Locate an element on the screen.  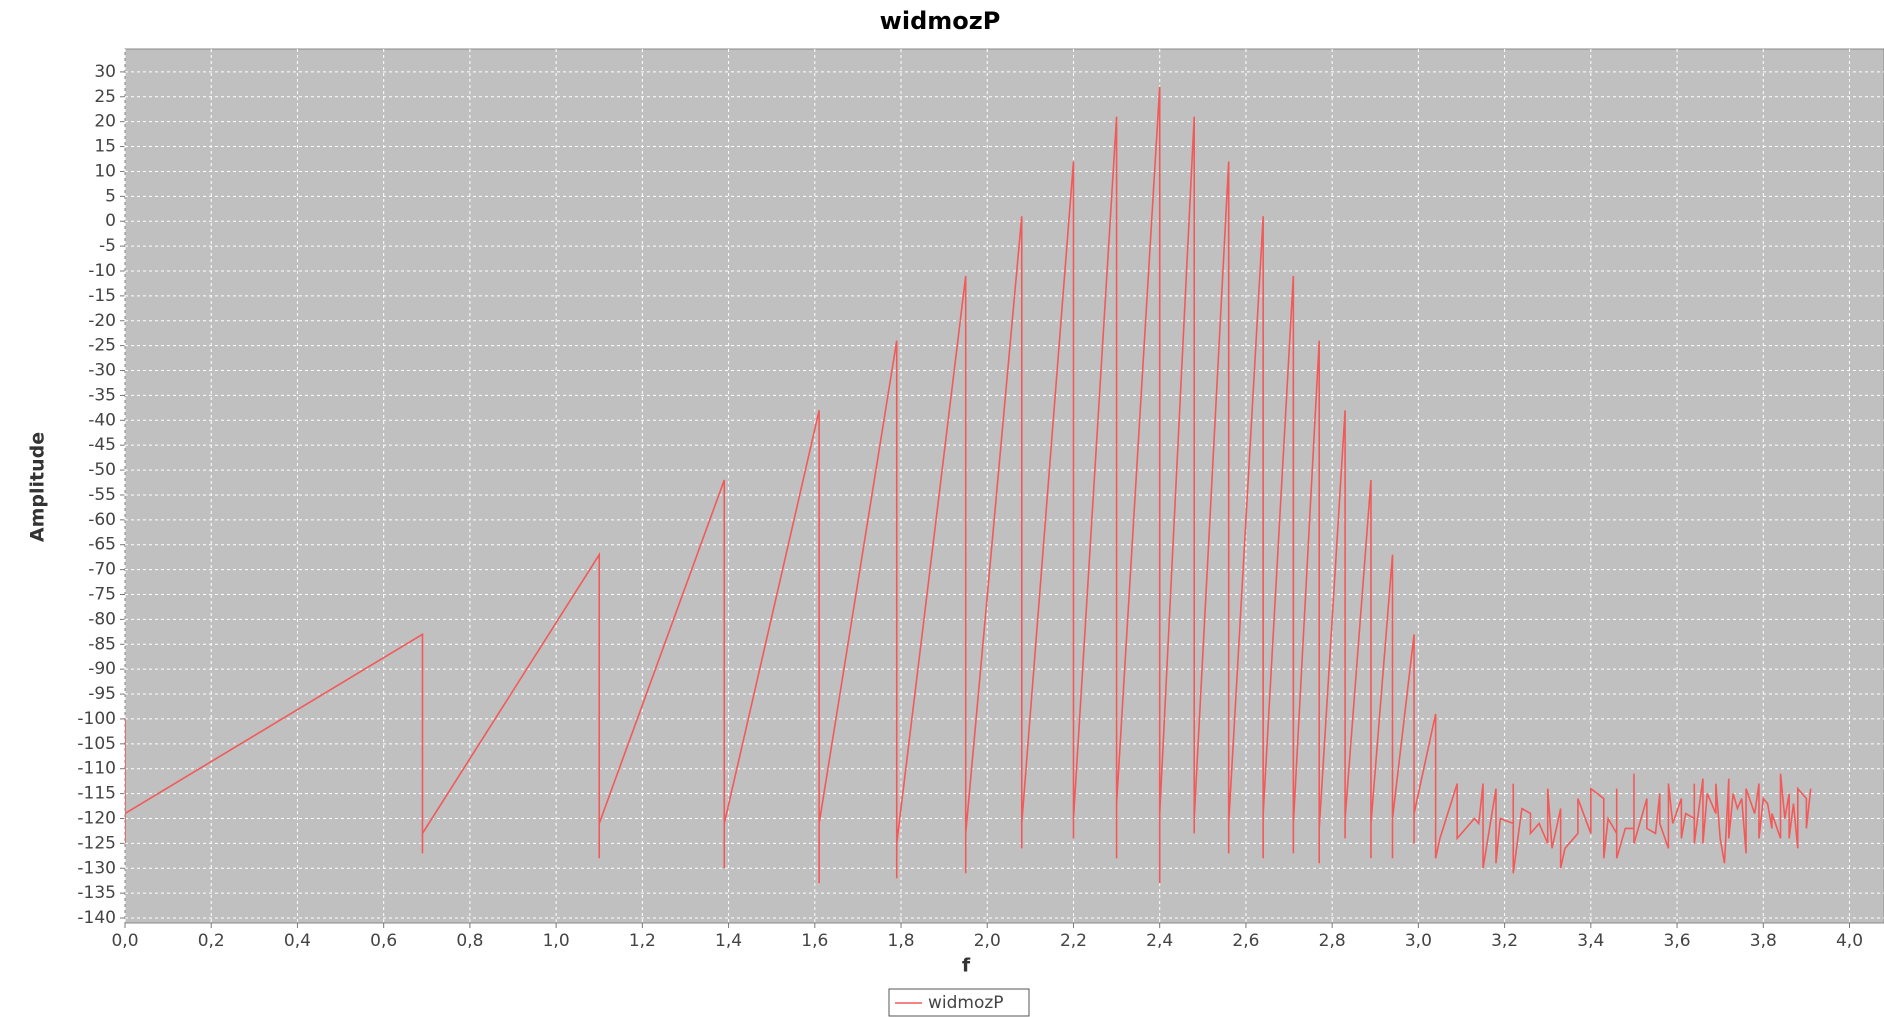
x-tick-label: 2,2 is located at coordinates (1073, 941).